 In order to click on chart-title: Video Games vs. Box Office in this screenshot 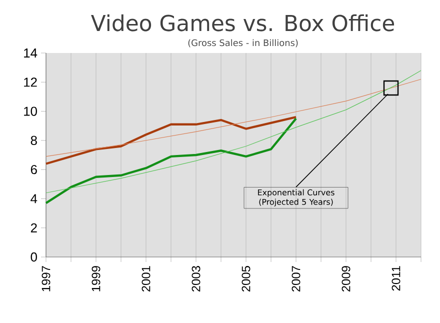, I will do `click(242, 23)`.